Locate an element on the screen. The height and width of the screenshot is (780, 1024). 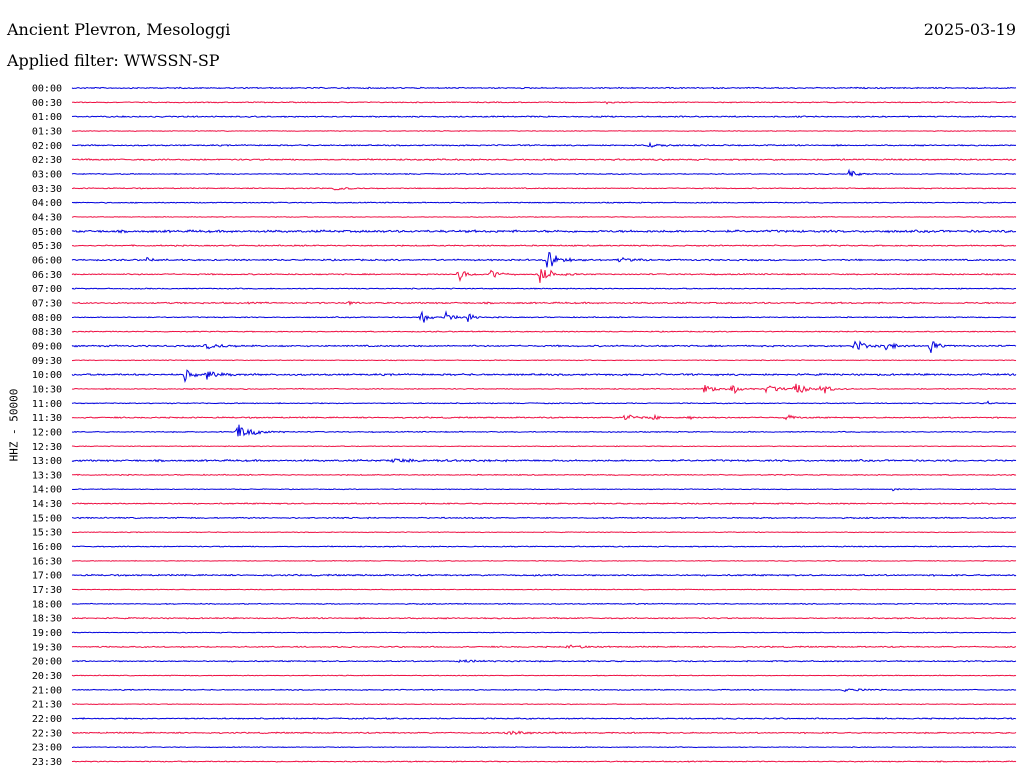
row-tick-label: 12:00 is located at coordinates (47, 432).